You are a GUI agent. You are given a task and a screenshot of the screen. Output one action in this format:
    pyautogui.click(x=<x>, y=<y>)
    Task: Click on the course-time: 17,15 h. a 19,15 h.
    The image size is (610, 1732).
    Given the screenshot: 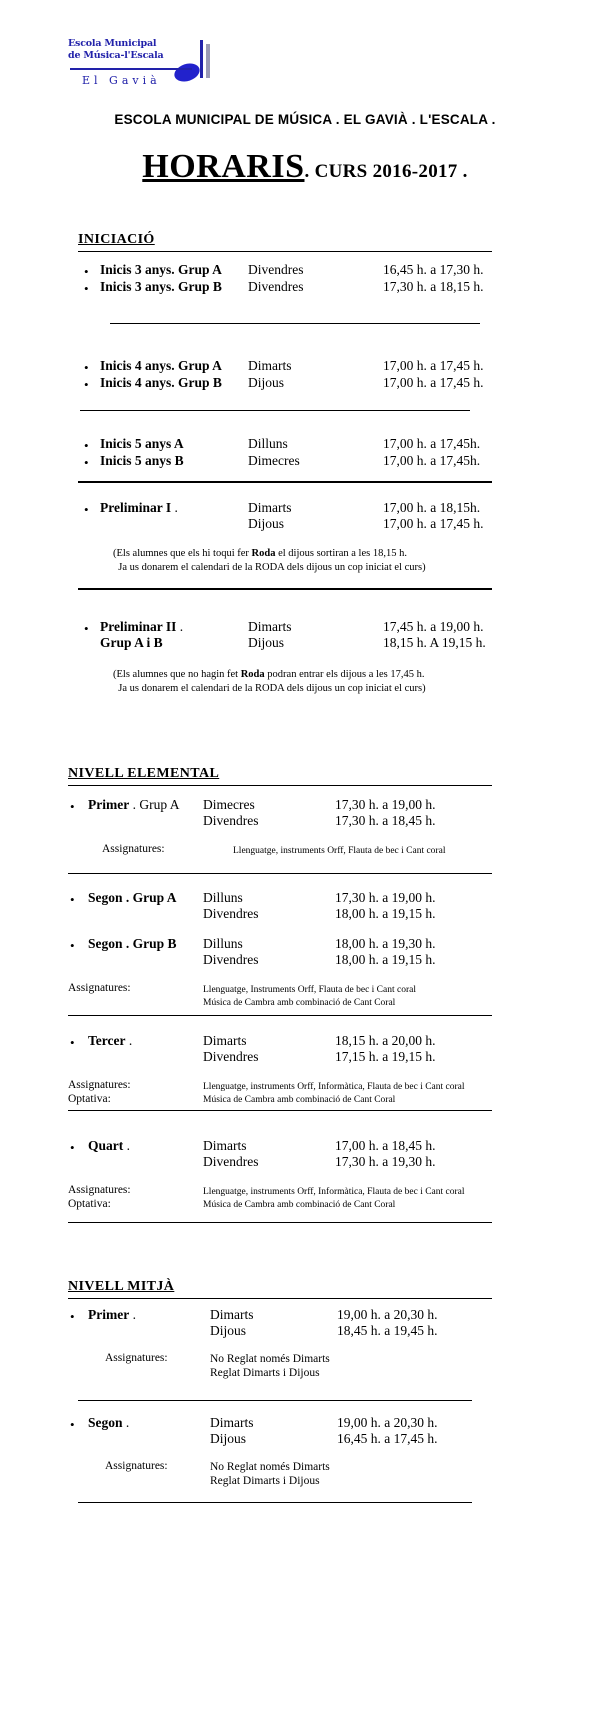 What is the action you would take?
    pyautogui.click(x=385, y=1056)
    